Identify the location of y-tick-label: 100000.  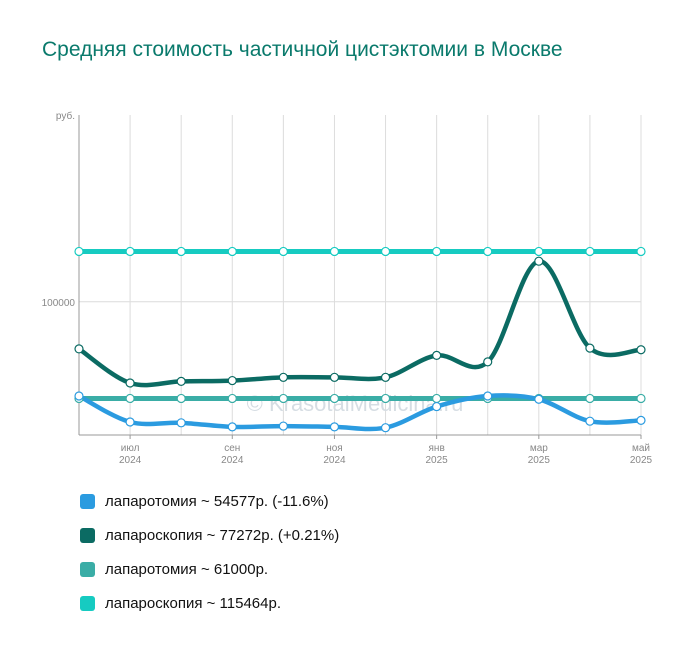
(59, 303).